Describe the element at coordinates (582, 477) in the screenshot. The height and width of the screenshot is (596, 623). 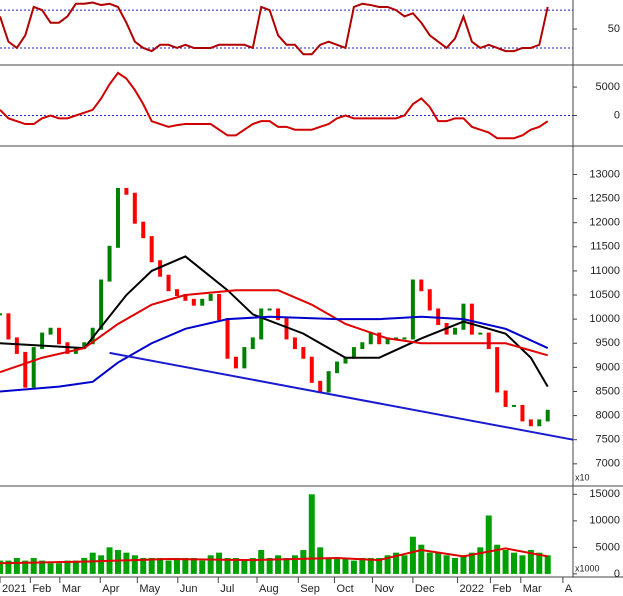
I see `unit-label: x10` at that location.